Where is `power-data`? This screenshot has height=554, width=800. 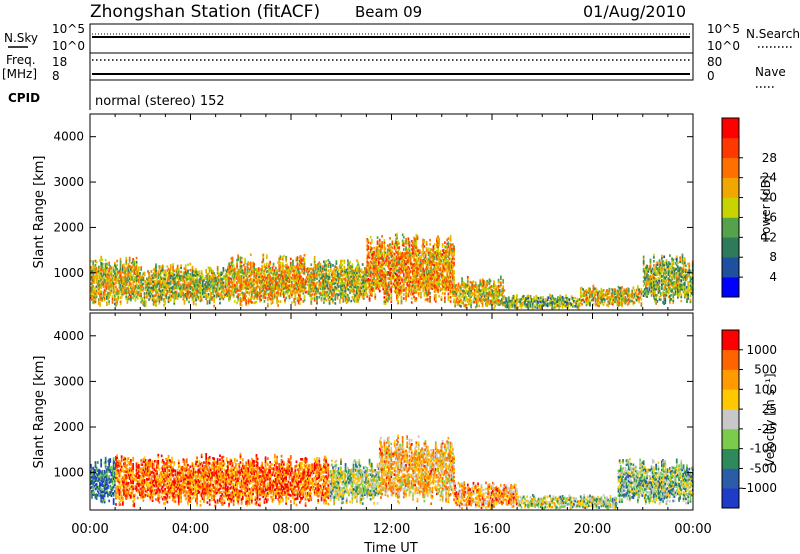 power-data is located at coordinates (392, 271).